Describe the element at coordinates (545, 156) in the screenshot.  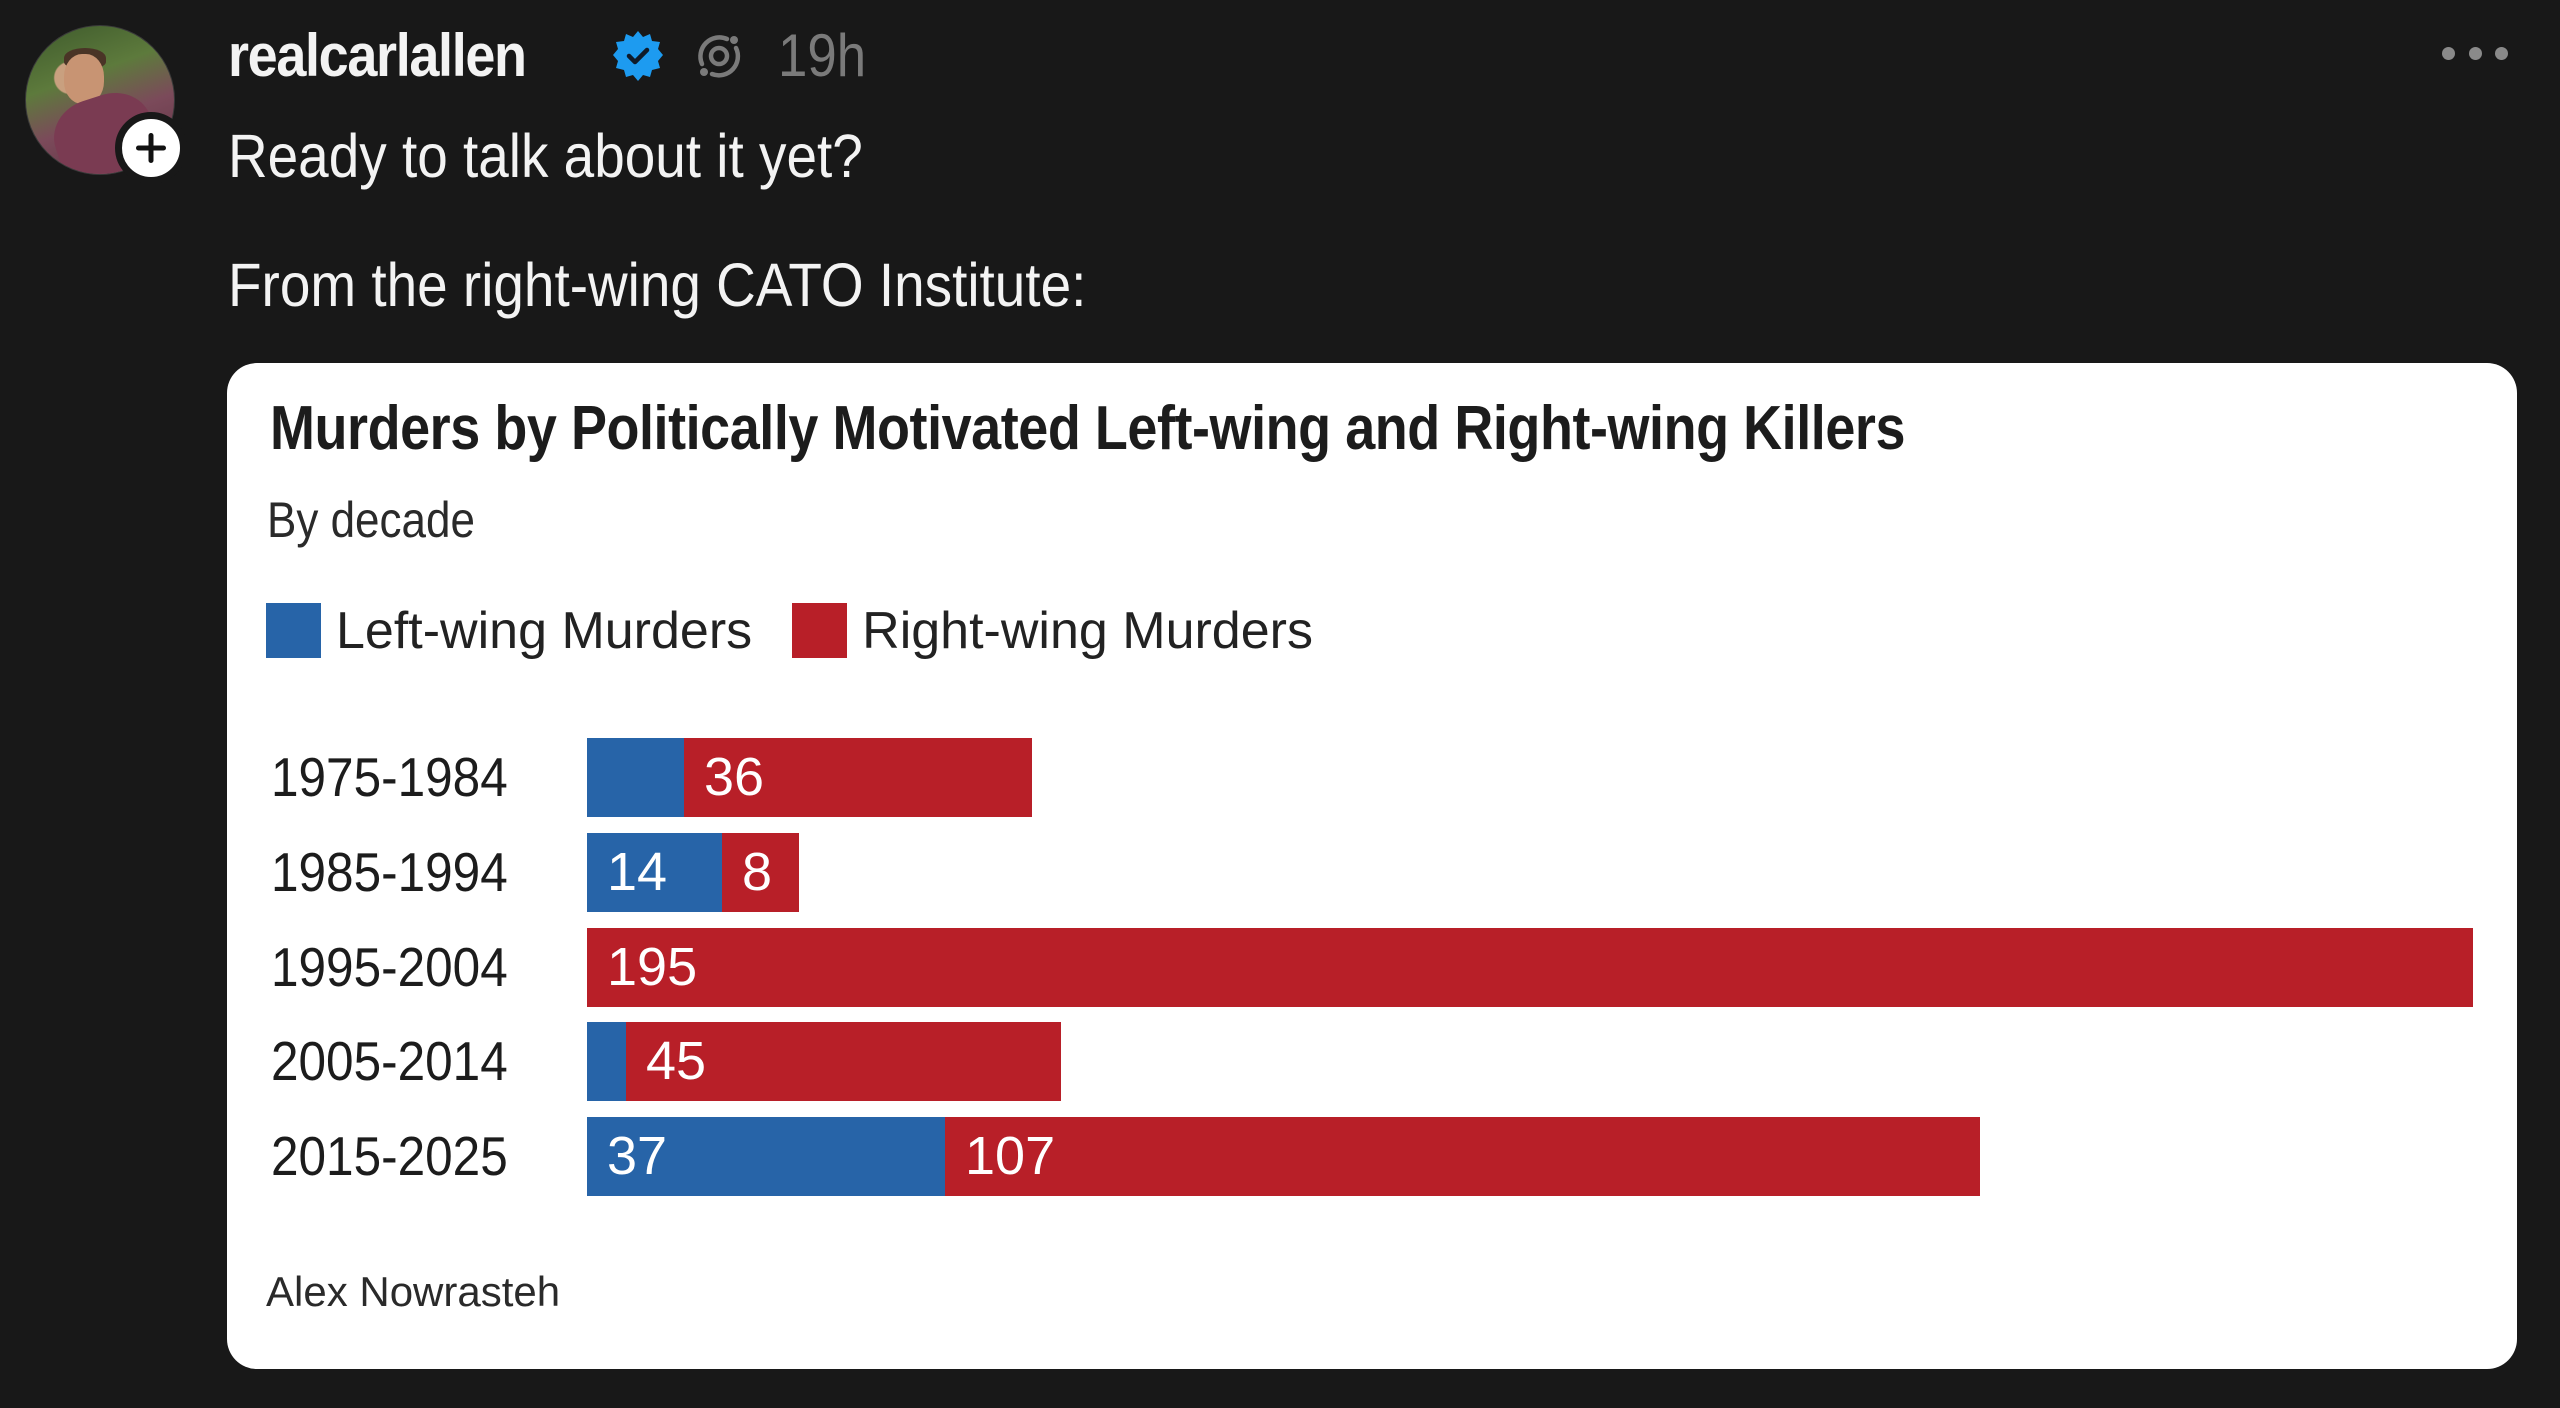
I see `post-text-line: Ready to talk about it yet?` at that location.